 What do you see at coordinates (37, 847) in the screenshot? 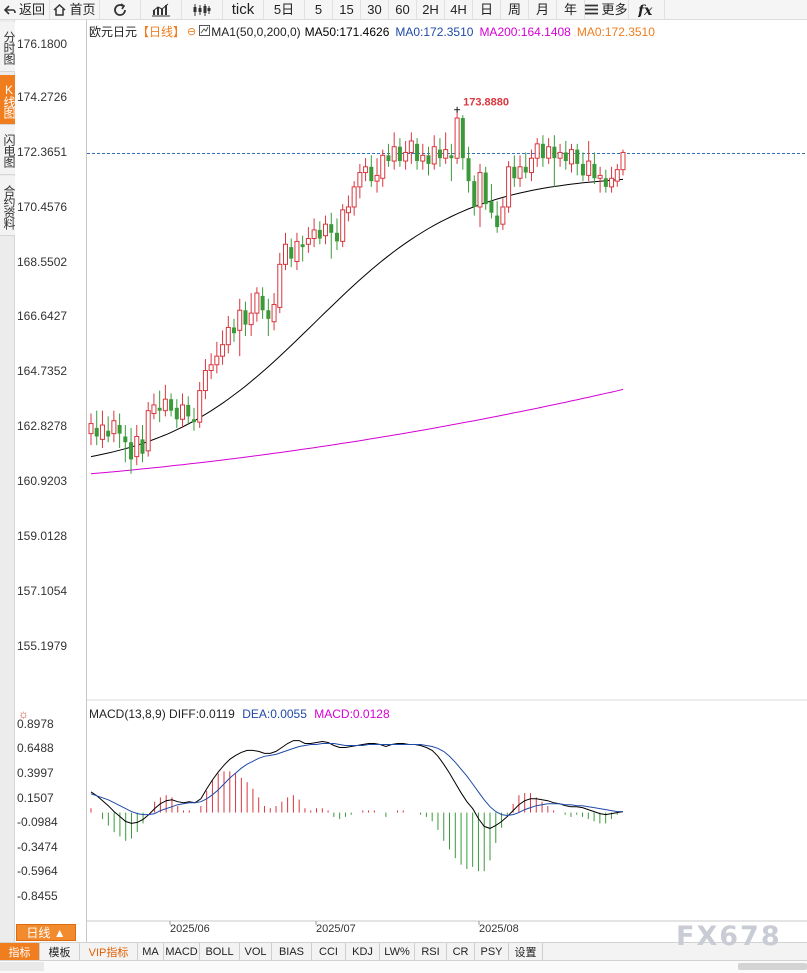
I see `macd-tick-label: -0.3474` at bounding box center [37, 847].